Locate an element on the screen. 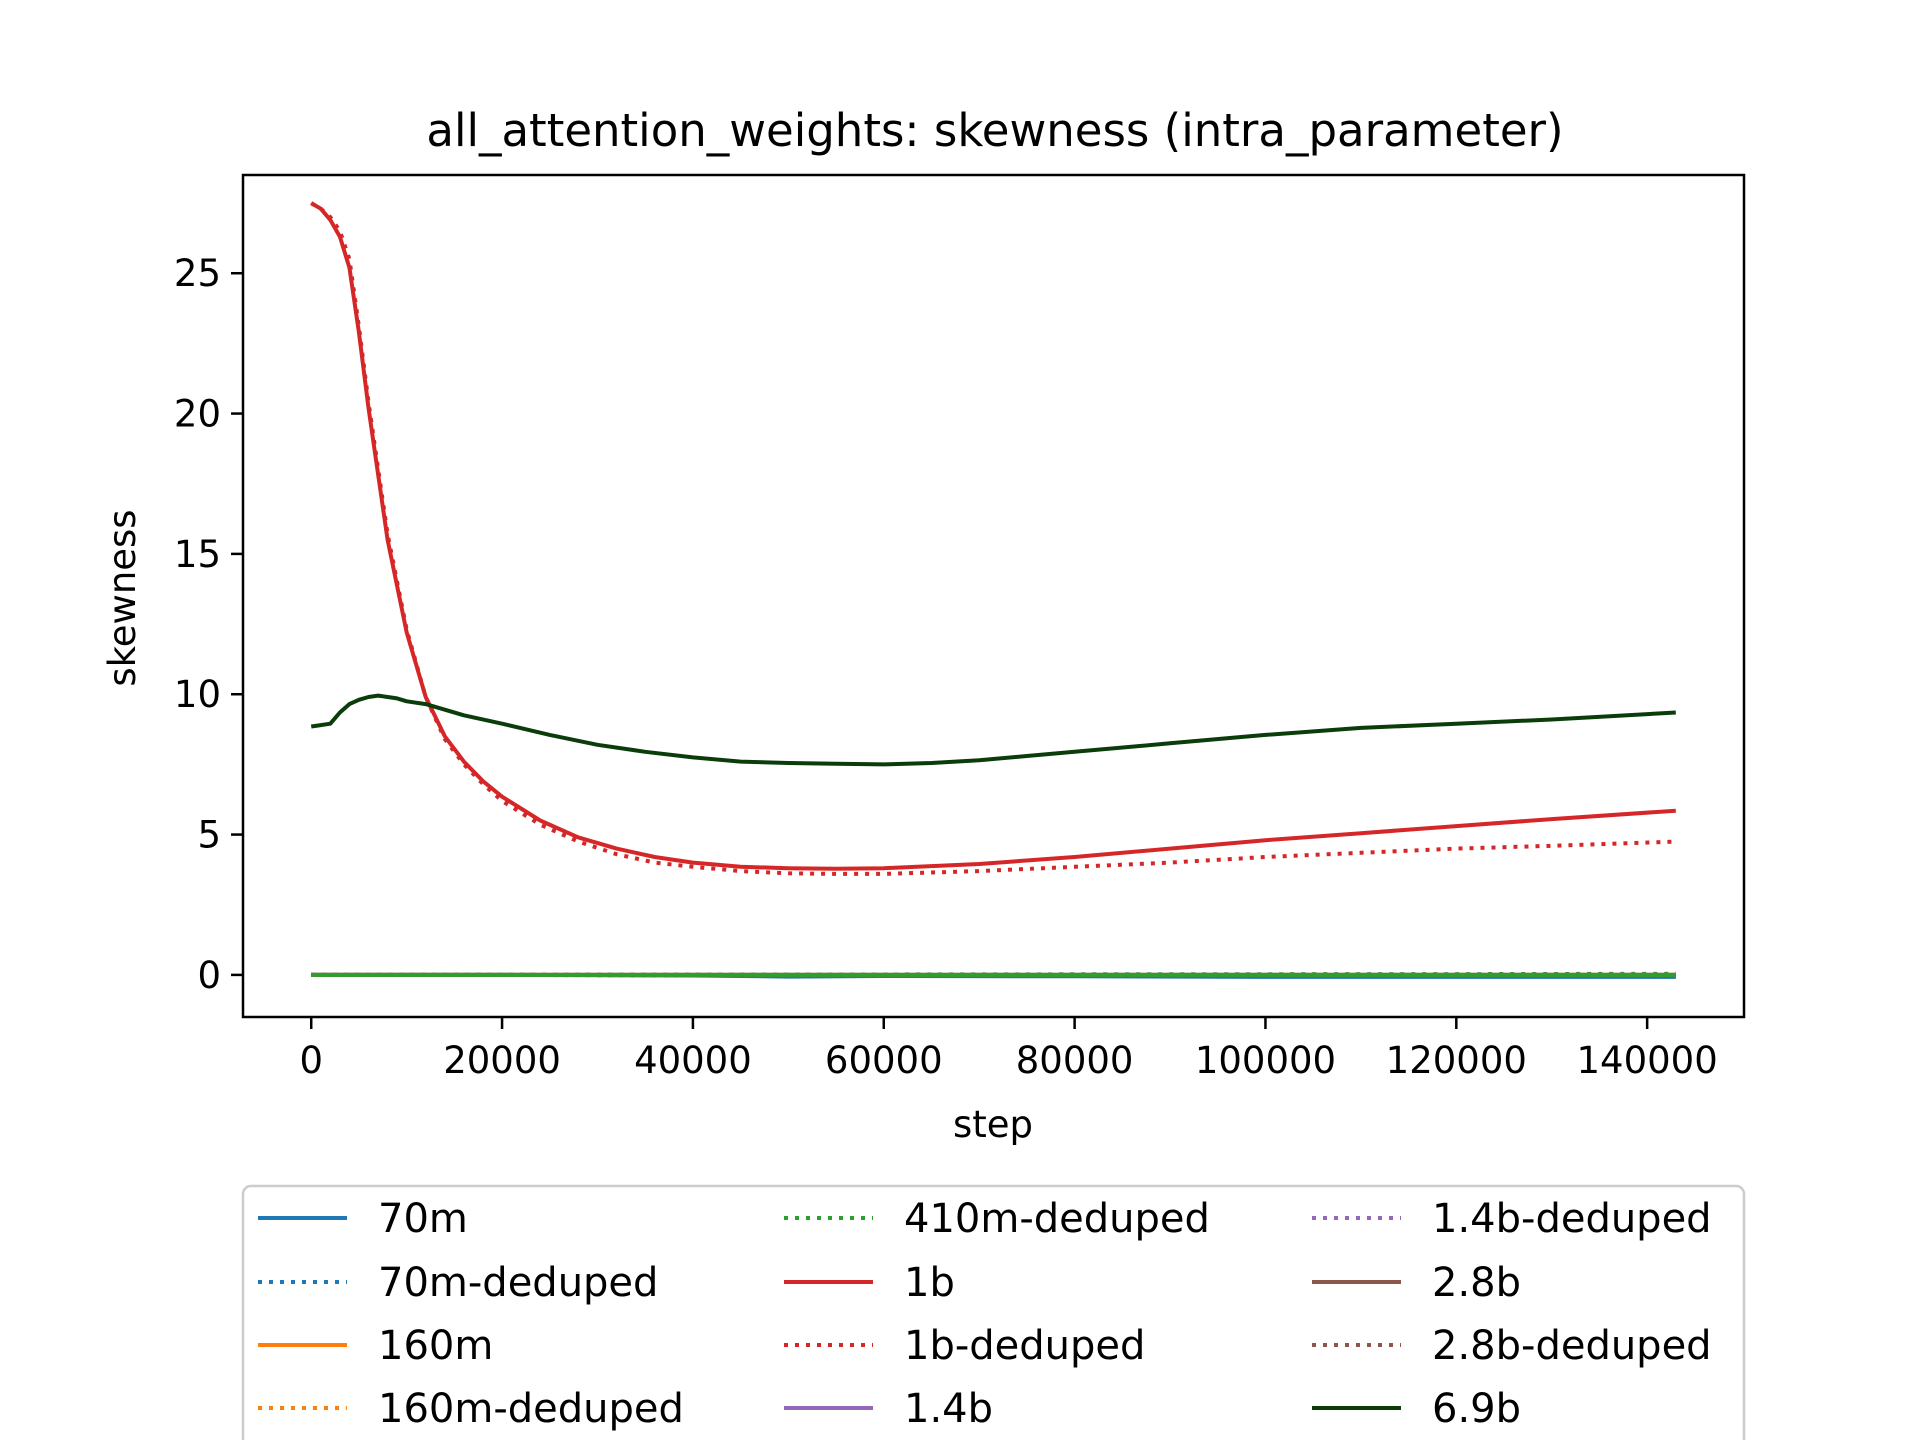 This screenshot has height=1440, width=1920. x-tick-label: 20000 is located at coordinates (502, 1060).